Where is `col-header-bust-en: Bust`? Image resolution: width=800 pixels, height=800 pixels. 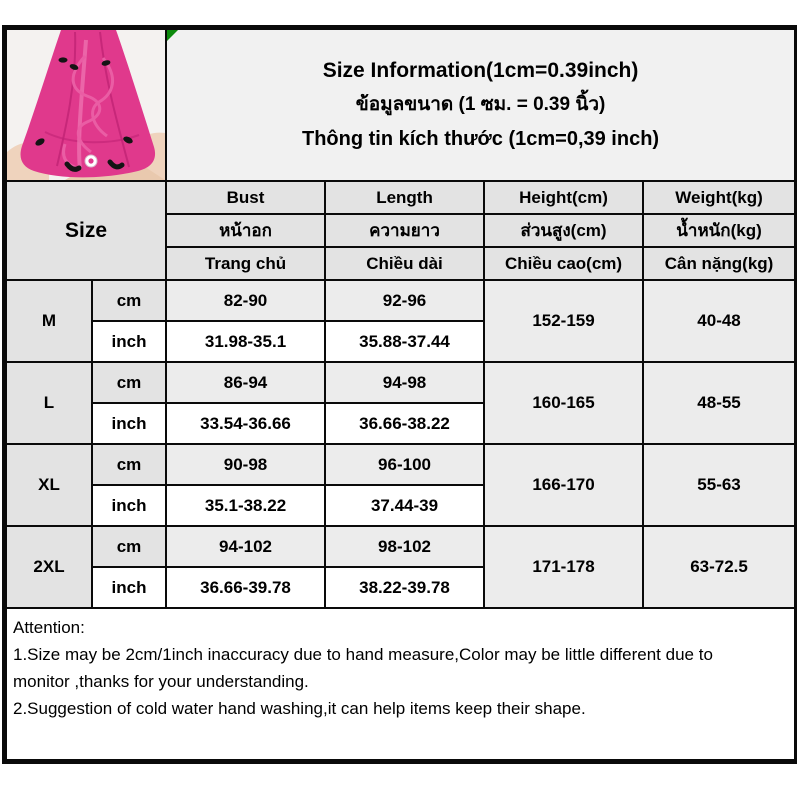
col-header-bust-en: Bust is located at coordinates (246, 197).